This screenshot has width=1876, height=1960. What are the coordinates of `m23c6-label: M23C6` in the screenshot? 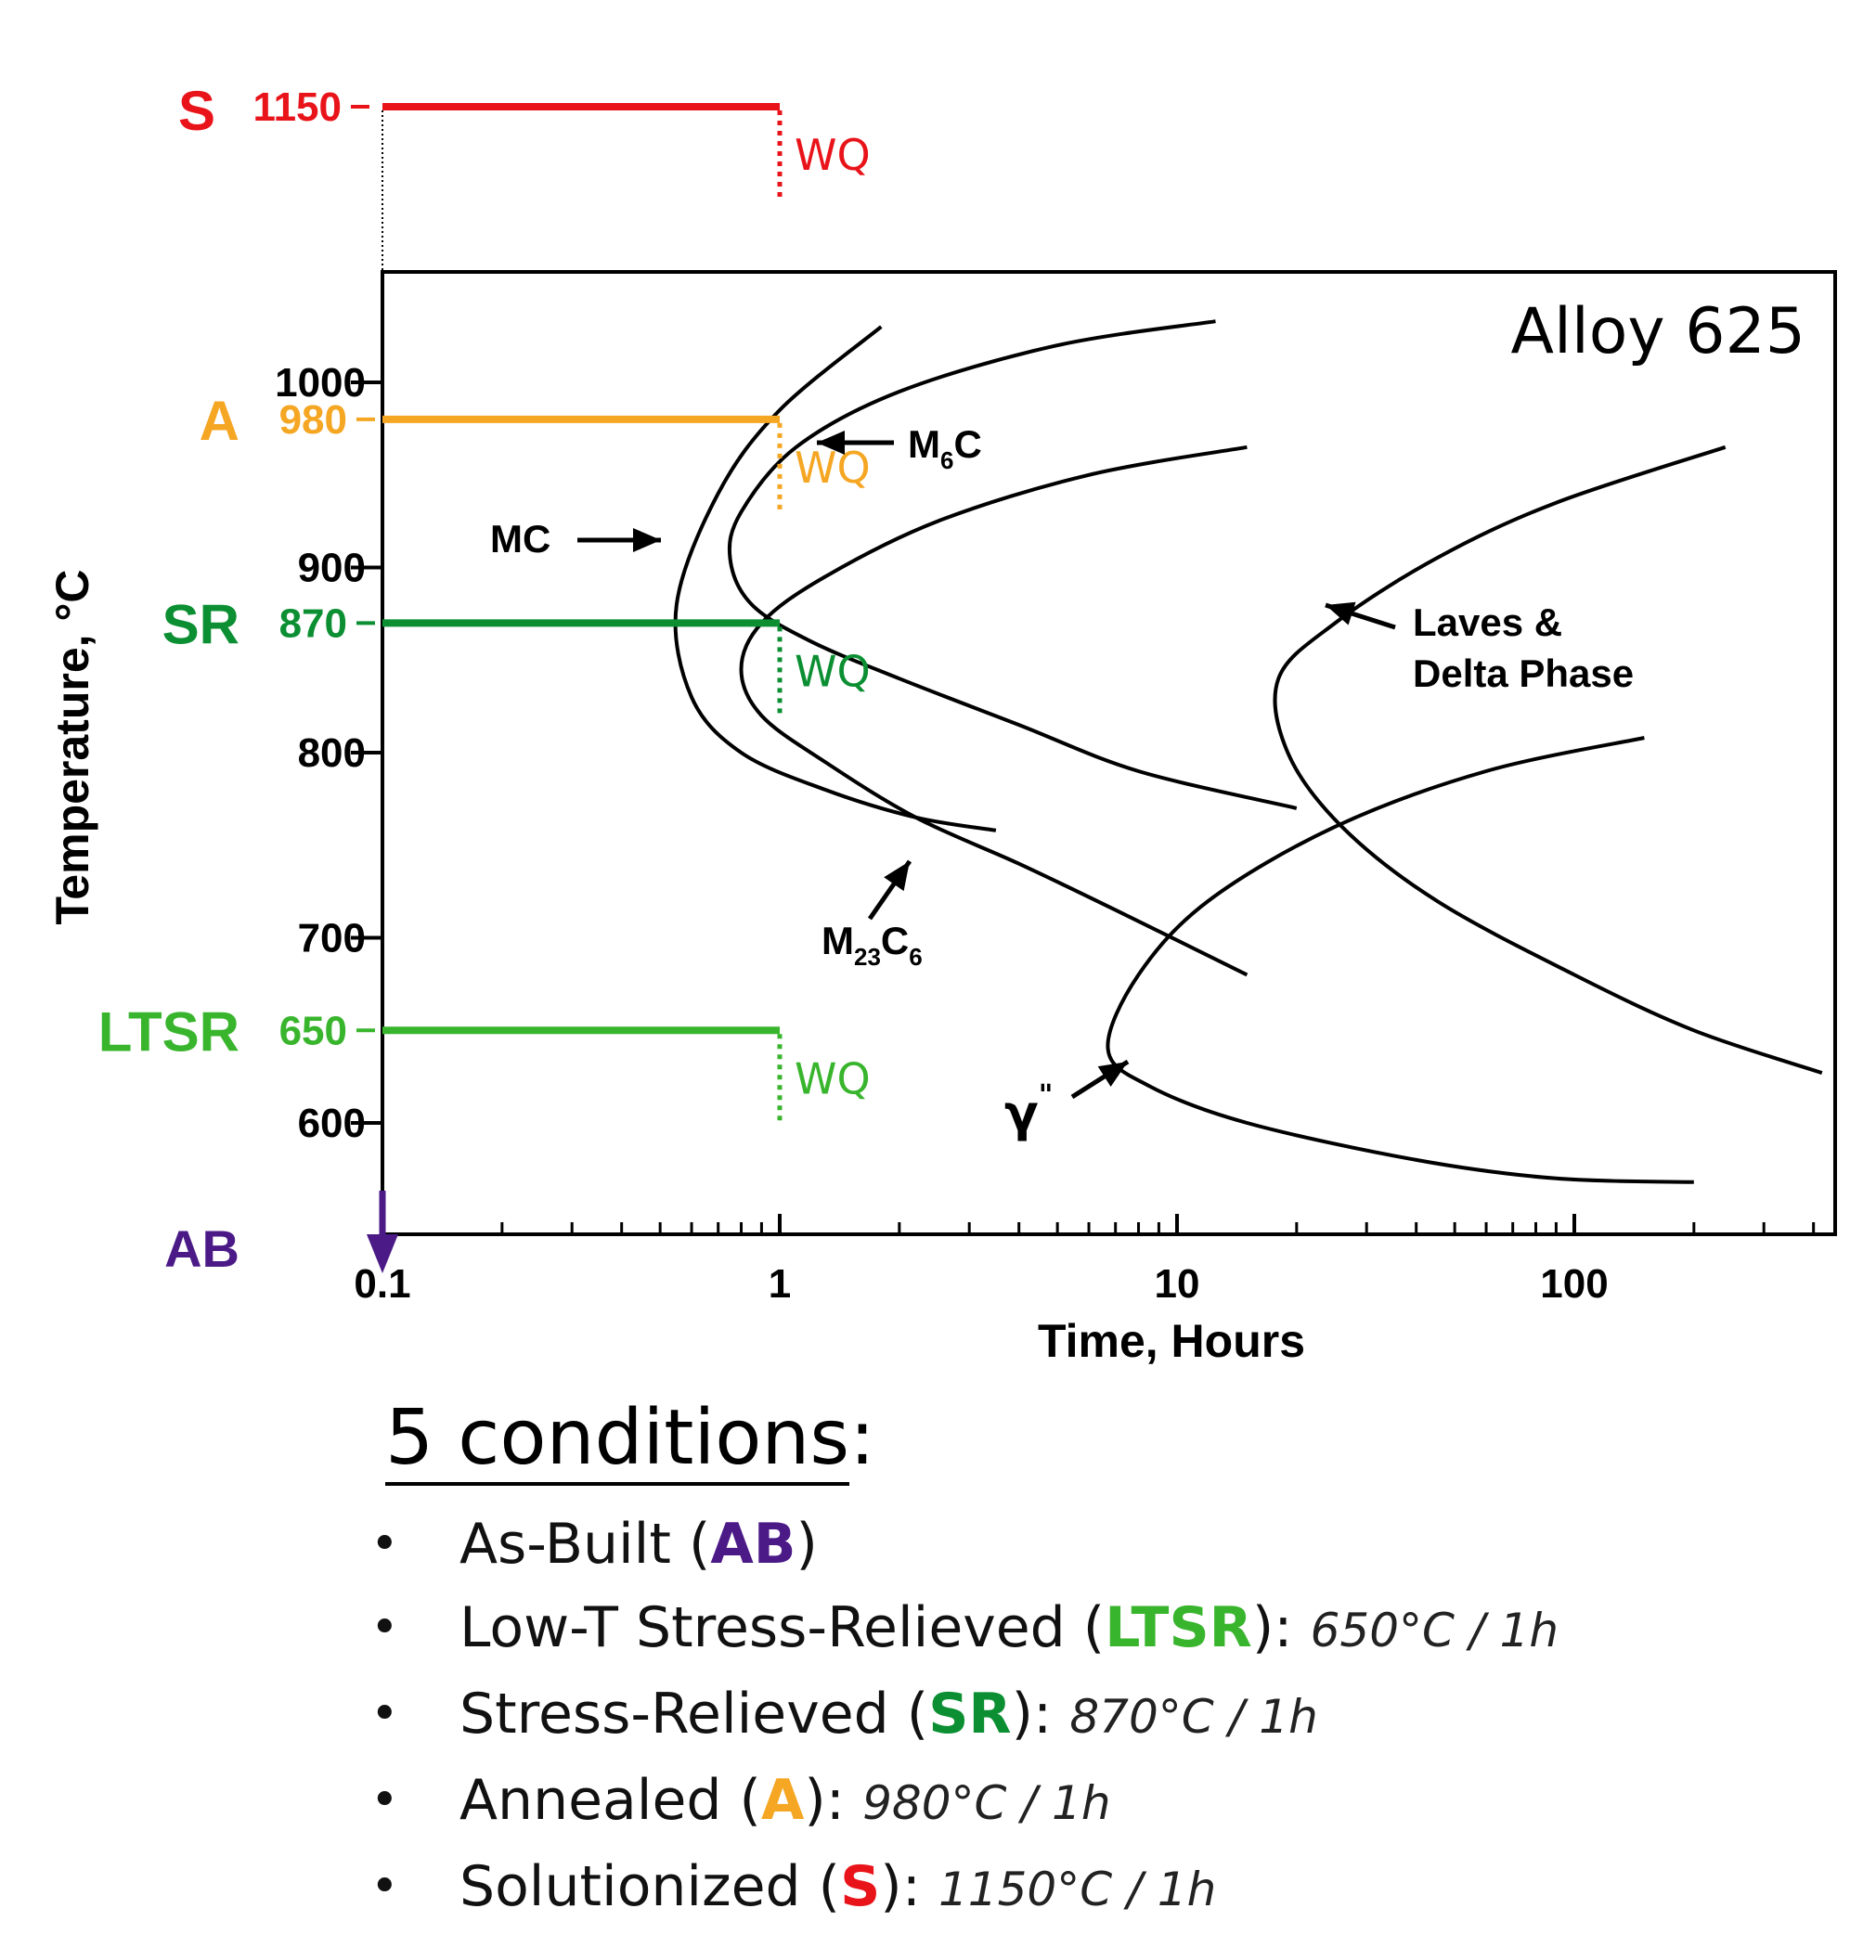 It's located at (872, 945).